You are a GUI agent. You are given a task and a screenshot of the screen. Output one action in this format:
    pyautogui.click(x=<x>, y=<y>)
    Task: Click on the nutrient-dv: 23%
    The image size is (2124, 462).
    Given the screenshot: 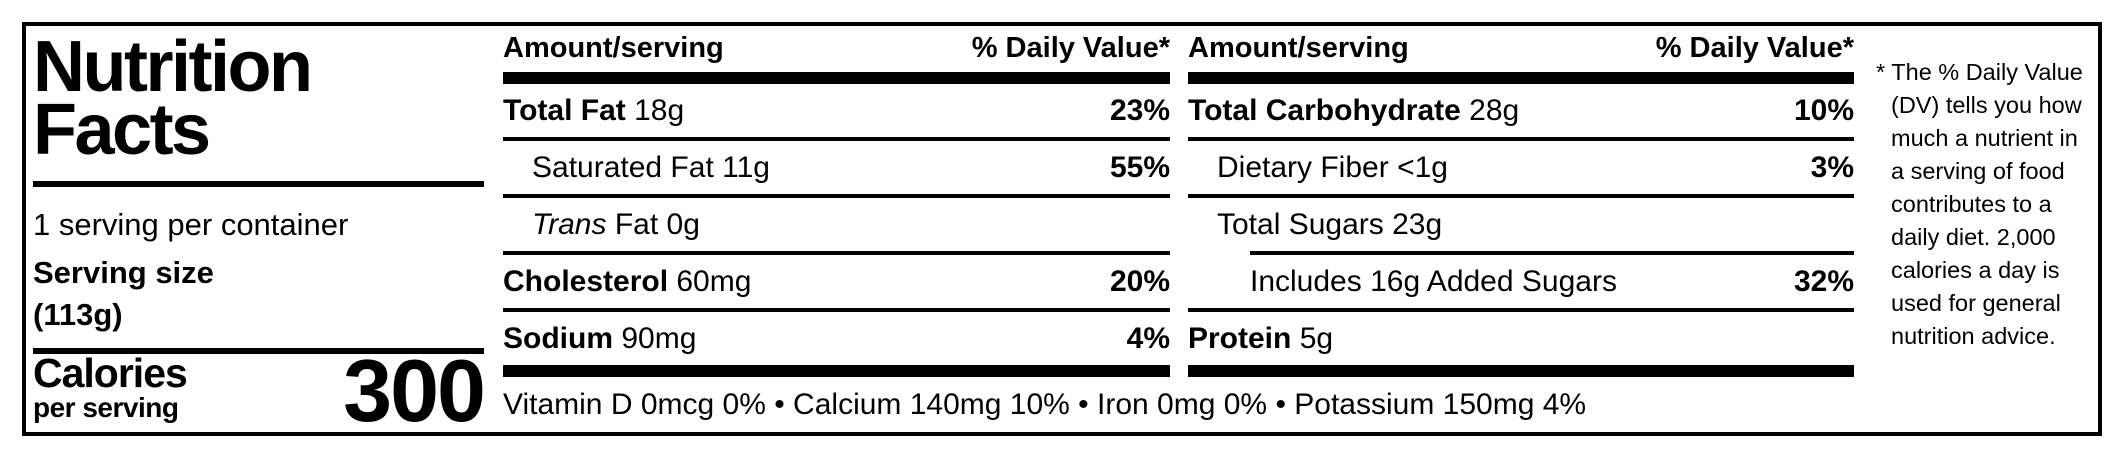 What is the action you would take?
    pyautogui.click(x=1139, y=110)
    